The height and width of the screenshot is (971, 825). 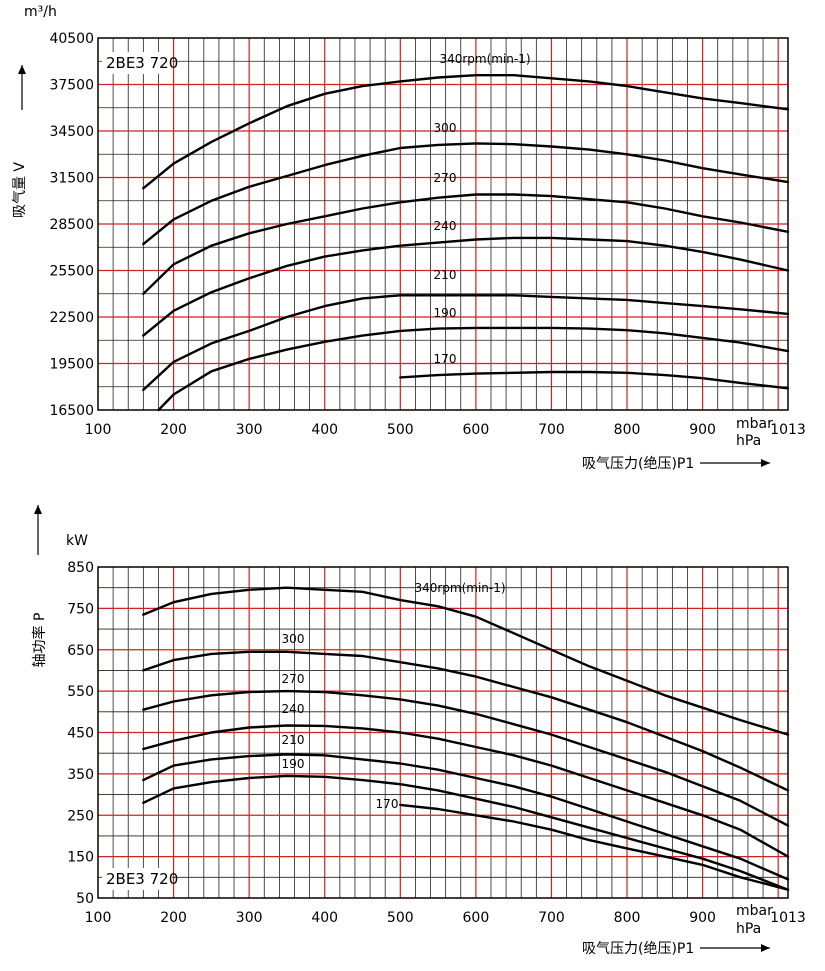 What do you see at coordinates (71, 86) in the screenshot?
I see `y-tick-label: 37500` at bounding box center [71, 86].